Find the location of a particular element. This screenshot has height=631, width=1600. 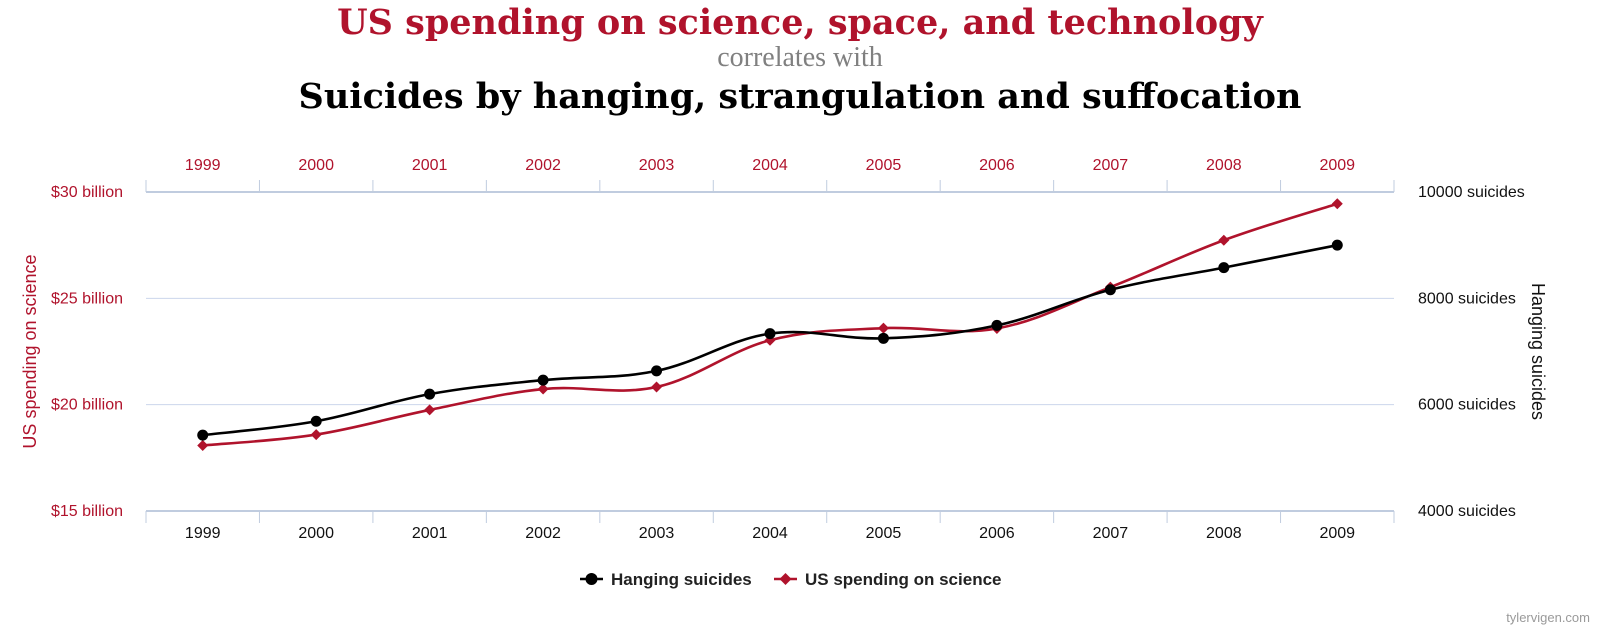

y-right-axis-title: Hanging suicides is located at coordinates (1538, 351).